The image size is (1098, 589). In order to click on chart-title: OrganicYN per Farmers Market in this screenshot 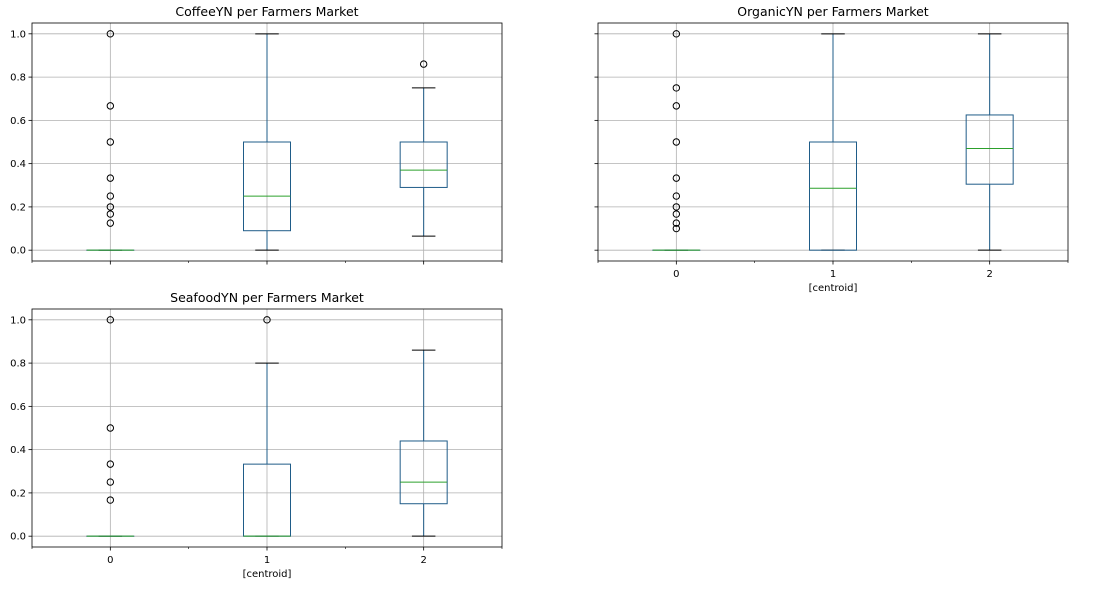, I will do `click(832, 11)`.